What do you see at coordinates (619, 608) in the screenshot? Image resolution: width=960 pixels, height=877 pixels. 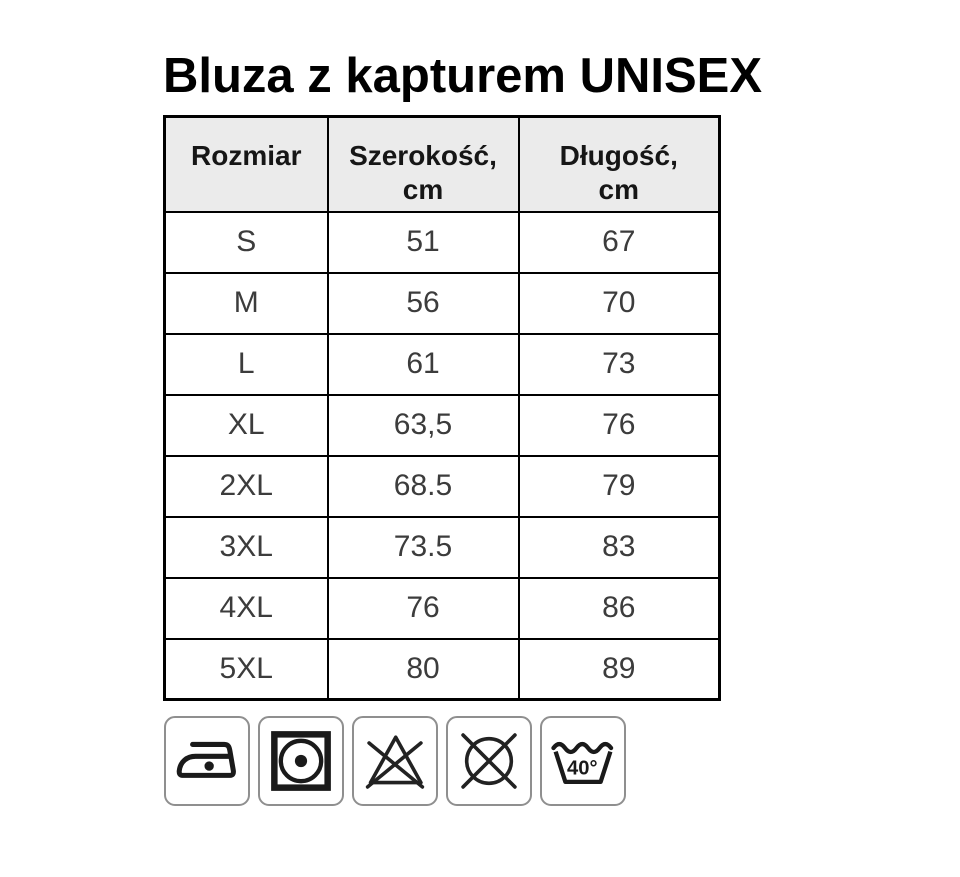 I see `length-cell: 86` at bounding box center [619, 608].